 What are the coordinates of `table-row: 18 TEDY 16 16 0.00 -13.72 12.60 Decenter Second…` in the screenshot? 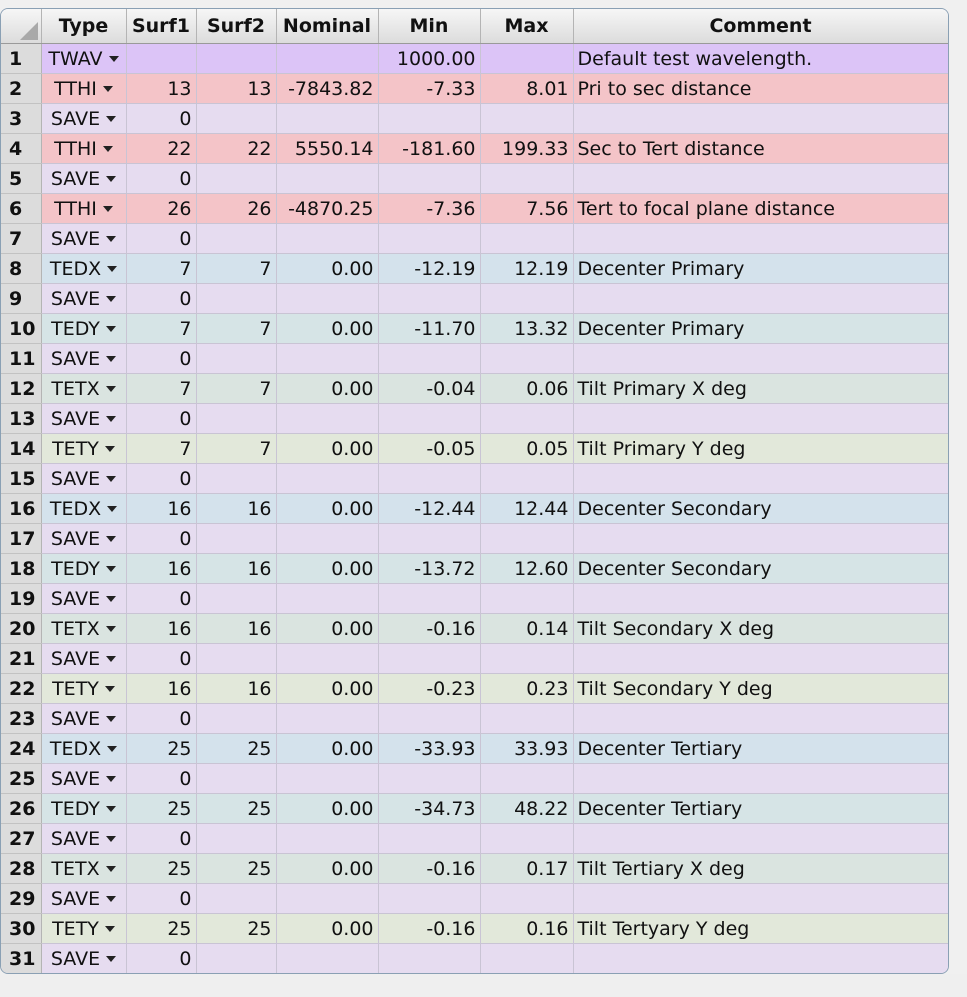 It's located at (474, 568).